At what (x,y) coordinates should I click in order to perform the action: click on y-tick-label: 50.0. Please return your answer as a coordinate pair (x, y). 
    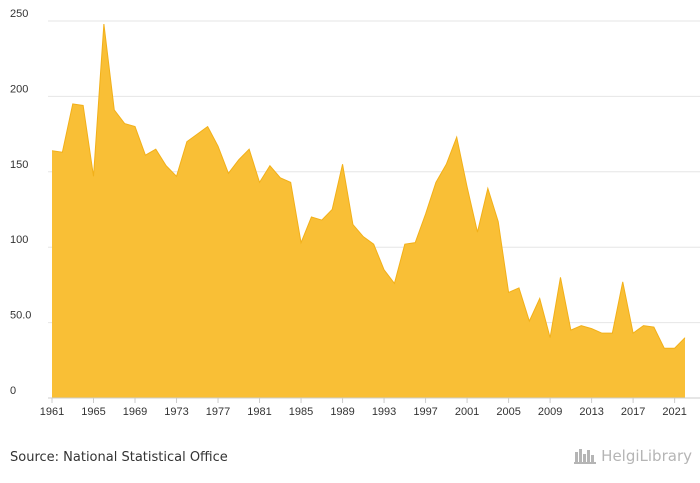
    Looking at the image, I should click on (20, 316).